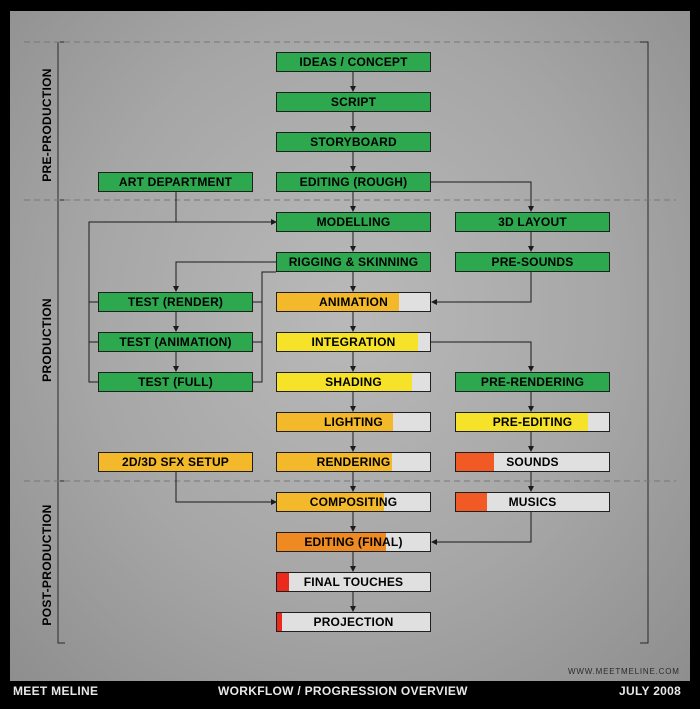 The width and height of the screenshot is (700, 709). I want to click on node-label: STORYBOARD, so click(353, 142).